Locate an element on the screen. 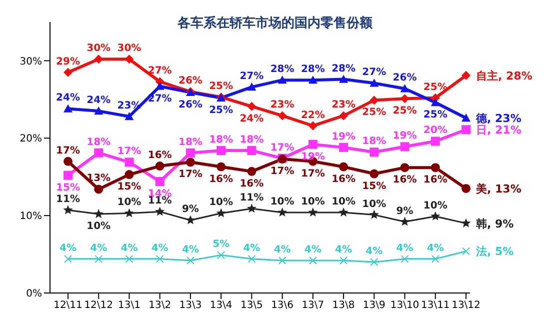 This screenshot has width=550, height=333. y-tick-label: 0% is located at coordinates (34, 294).